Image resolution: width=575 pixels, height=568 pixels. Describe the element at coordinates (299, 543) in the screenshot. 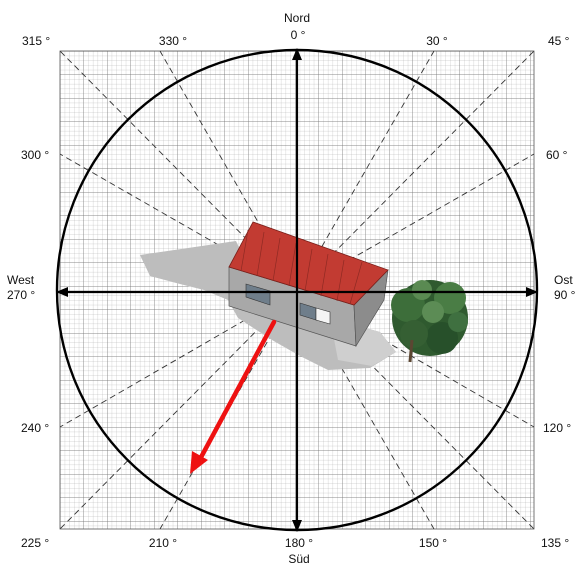

I see `angle-label-180: 180 °` at that location.